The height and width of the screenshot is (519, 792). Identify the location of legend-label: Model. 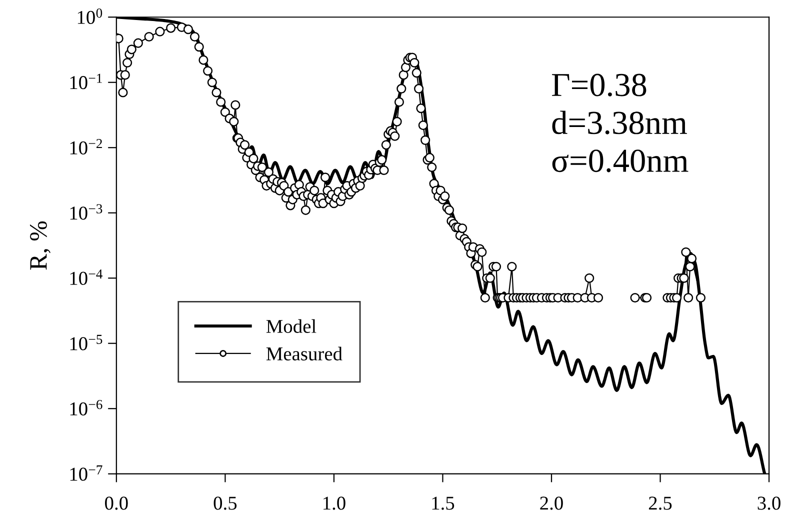
(291, 326).